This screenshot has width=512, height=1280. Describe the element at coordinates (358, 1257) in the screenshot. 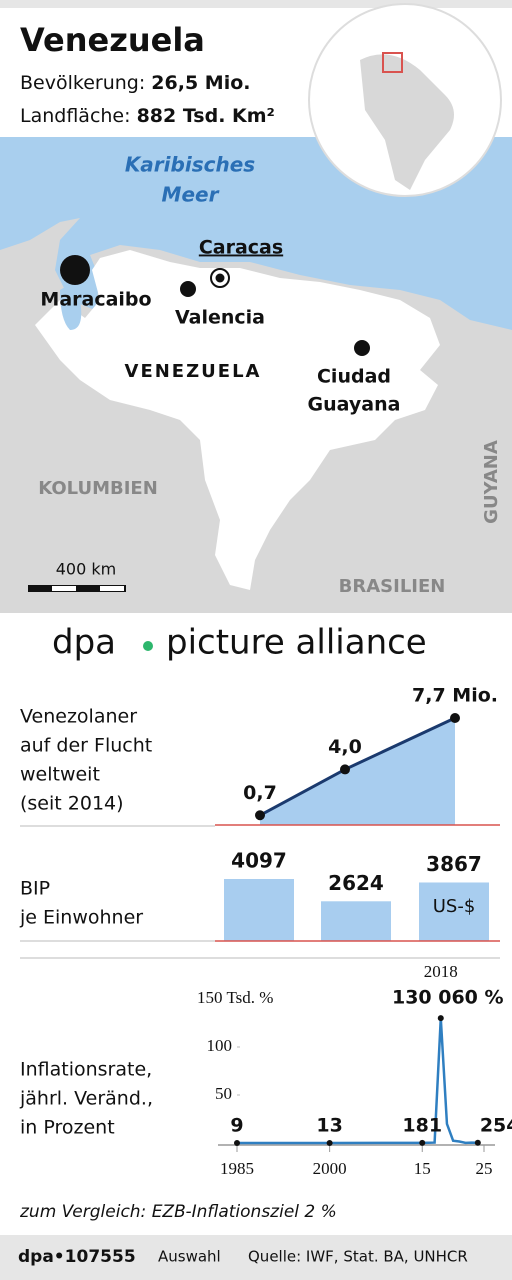

I see `footer-source: Quelle: IWF, Stat. BA, UNHCR` at that location.